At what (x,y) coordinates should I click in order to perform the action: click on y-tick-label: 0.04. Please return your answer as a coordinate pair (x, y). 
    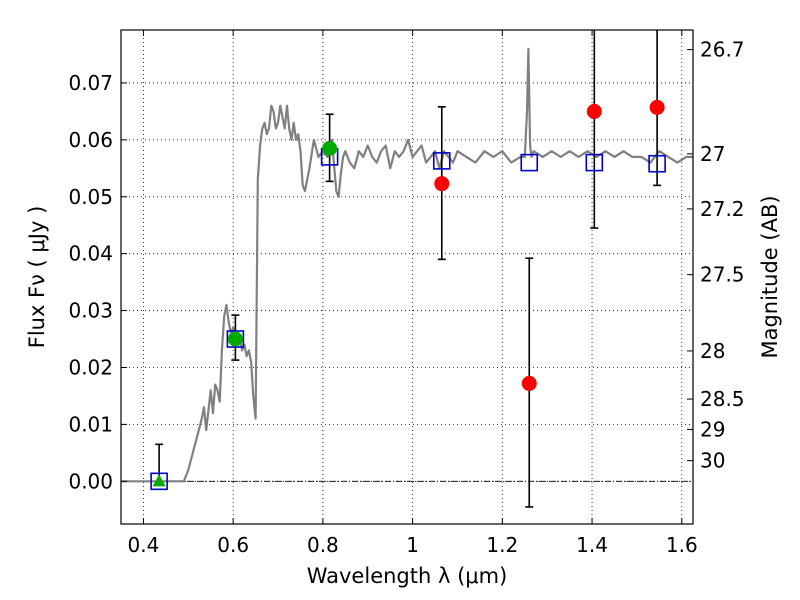
    Looking at the image, I should click on (90, 254).